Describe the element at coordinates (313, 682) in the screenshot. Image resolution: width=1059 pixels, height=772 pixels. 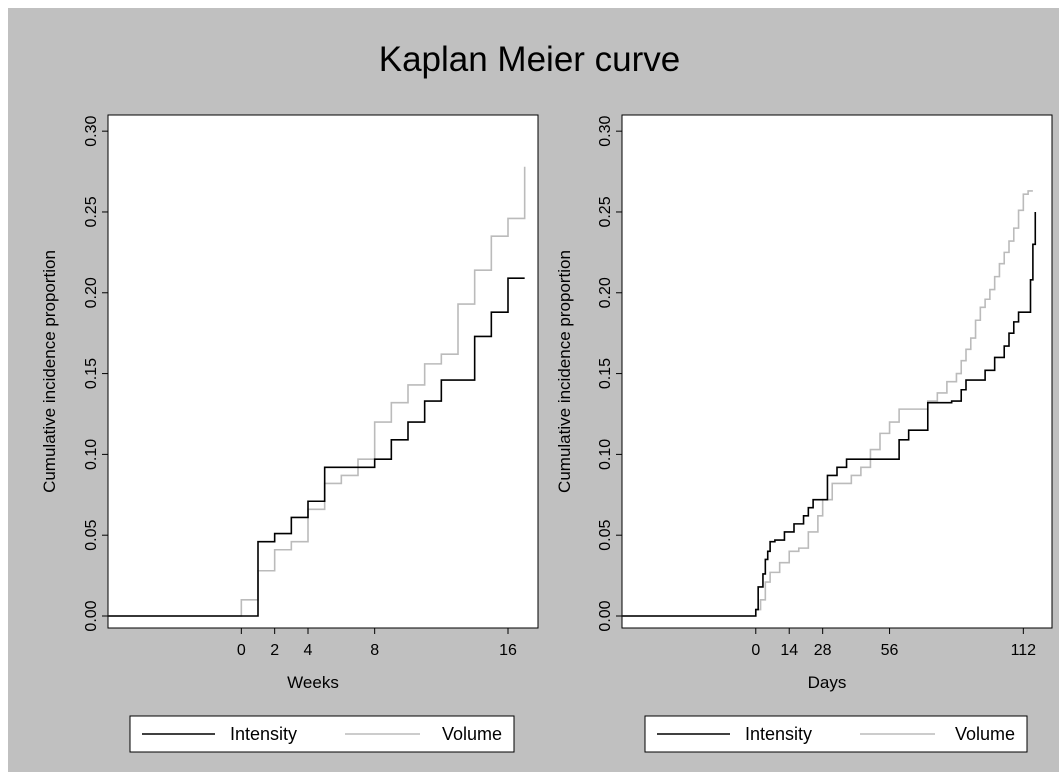
I see `x-axis-title: Weeks` at that location.